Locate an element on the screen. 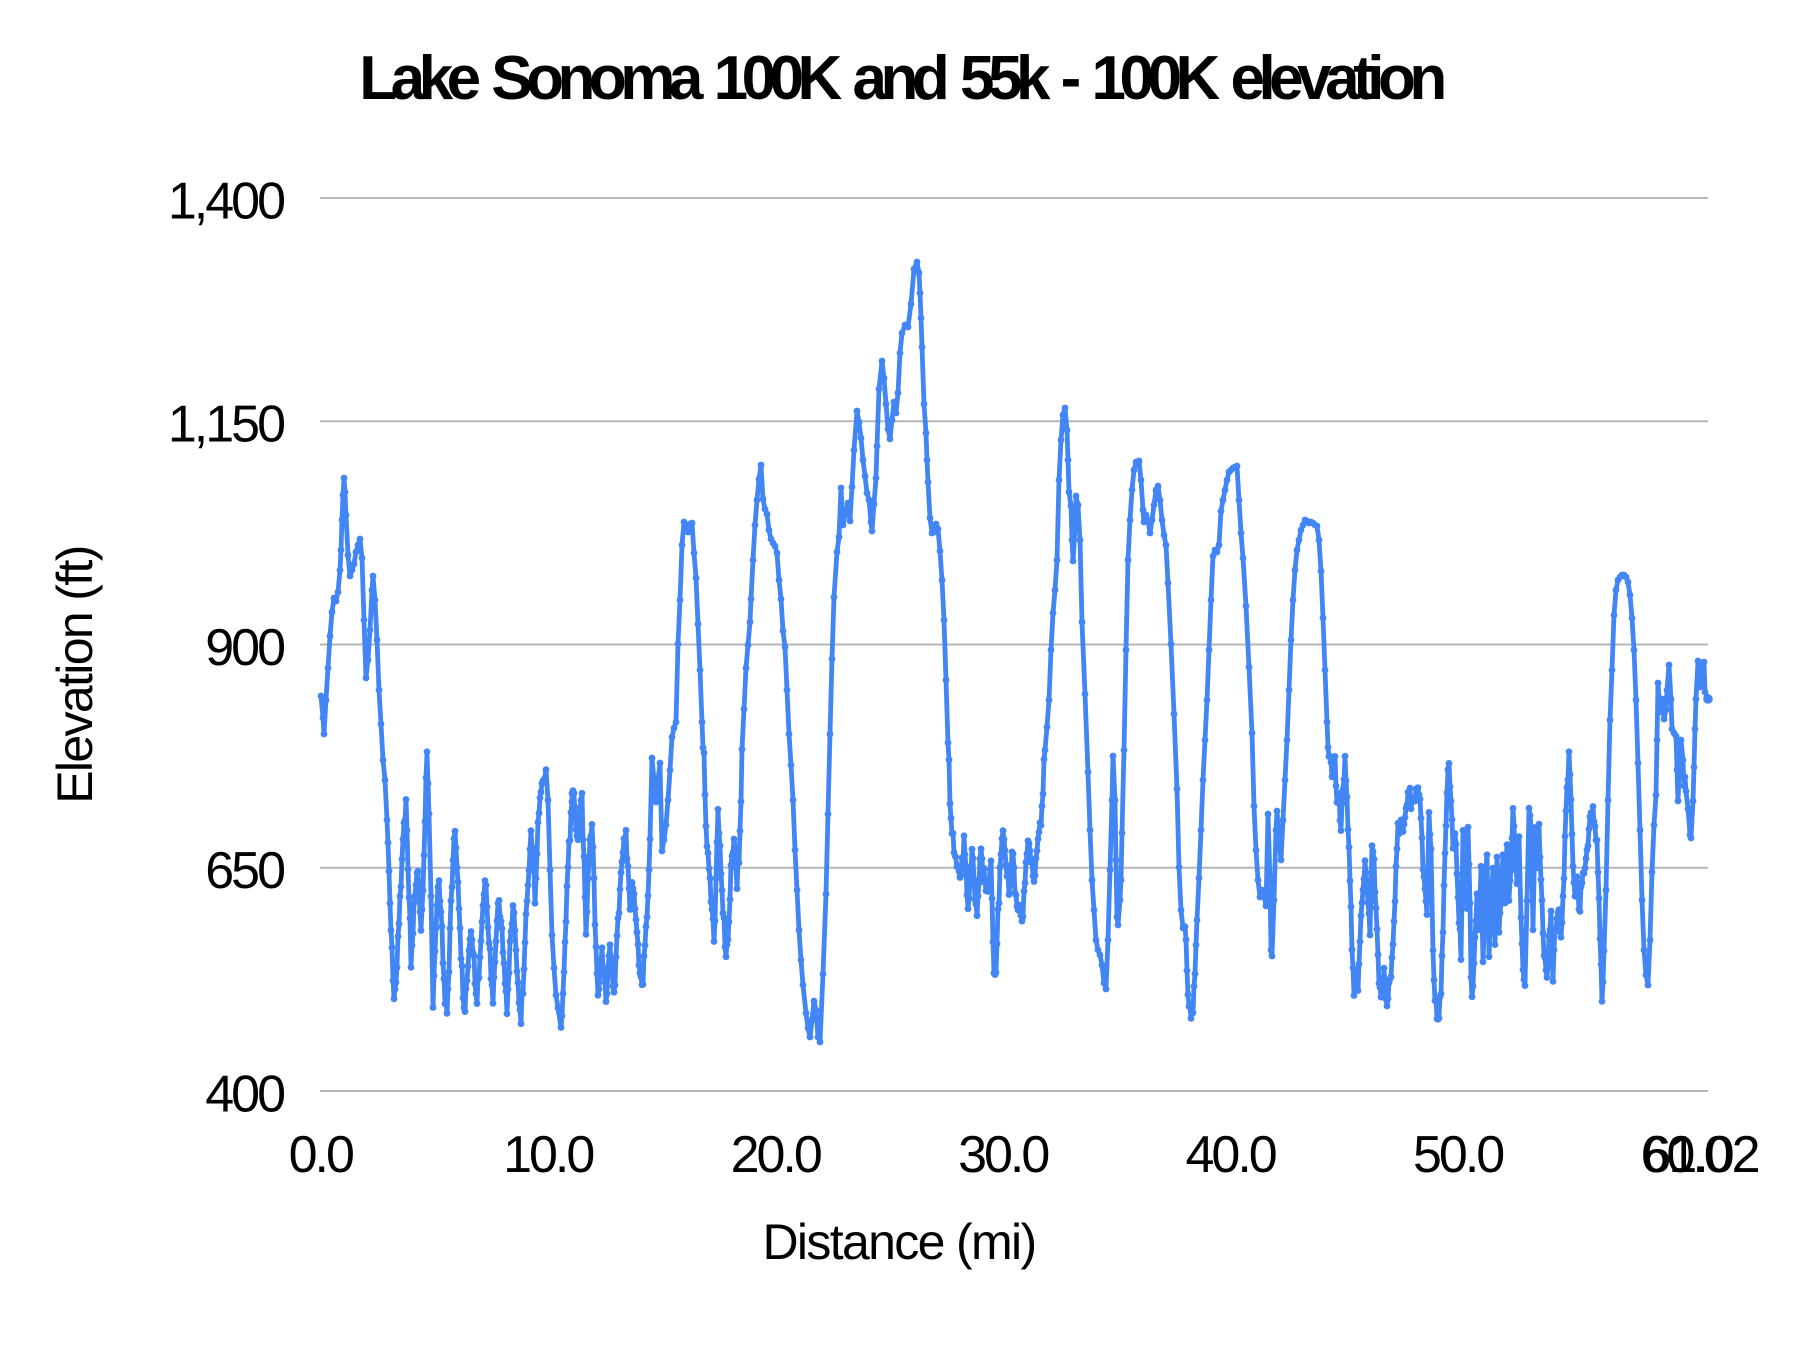  svg-text: 0.0 is located at coordinates (321, 1155).